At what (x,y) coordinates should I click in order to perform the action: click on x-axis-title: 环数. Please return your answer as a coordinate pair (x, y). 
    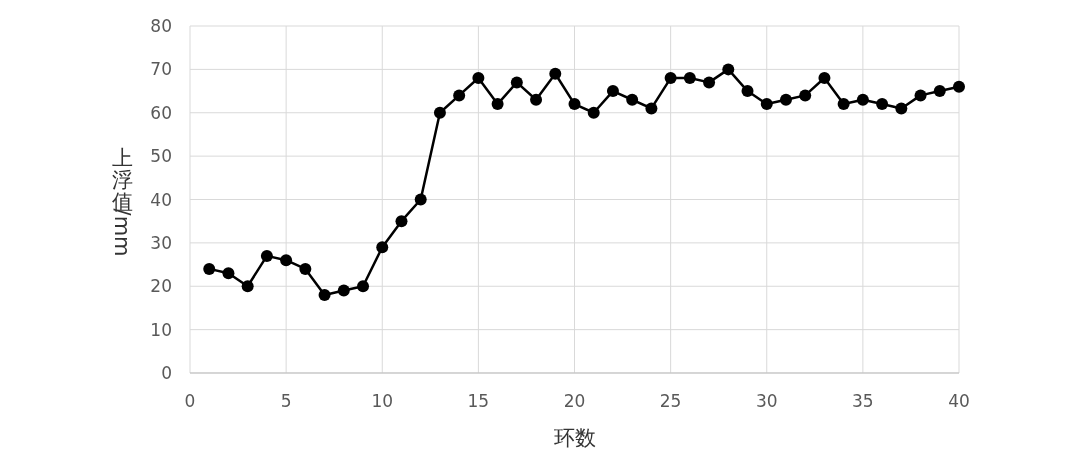
    Looking at the image, I should click on (574, 438).